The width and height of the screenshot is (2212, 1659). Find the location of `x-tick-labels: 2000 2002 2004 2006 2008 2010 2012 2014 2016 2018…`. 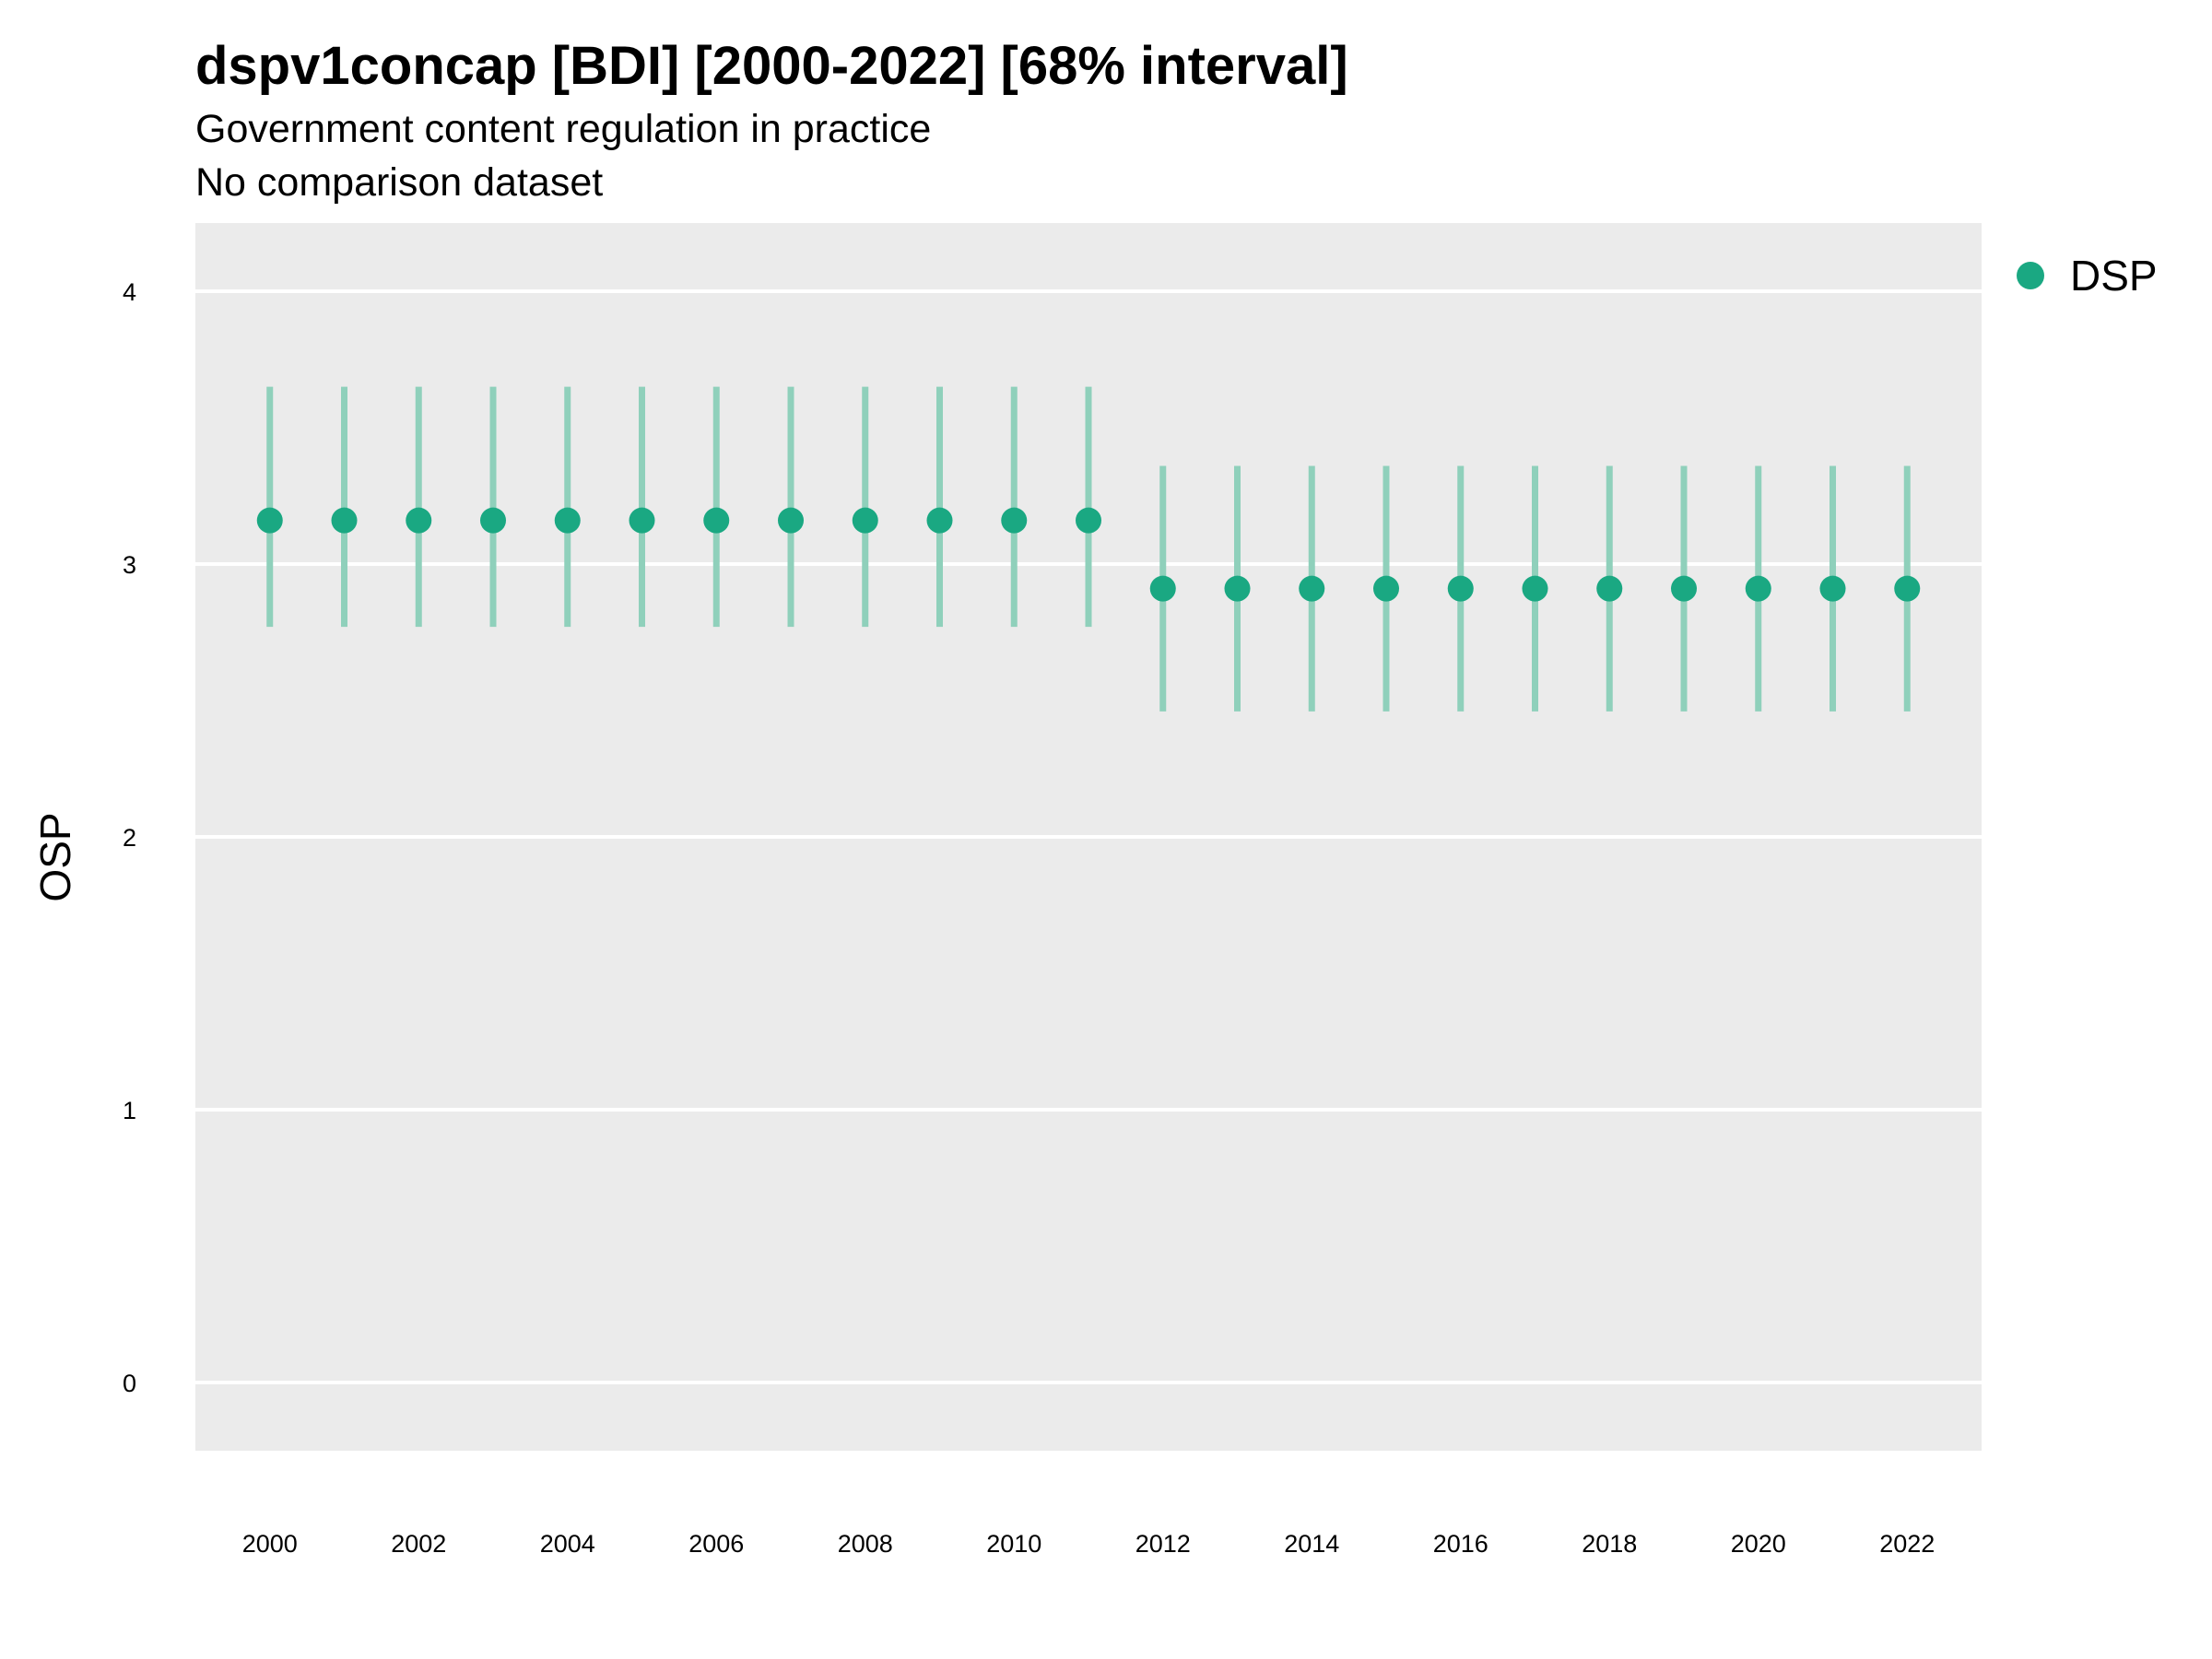

x-tick-labels: 2000 2002 2004 2006 2008 2010 2012 2014 2016 2018… is located at coordinates (1089, 1544).